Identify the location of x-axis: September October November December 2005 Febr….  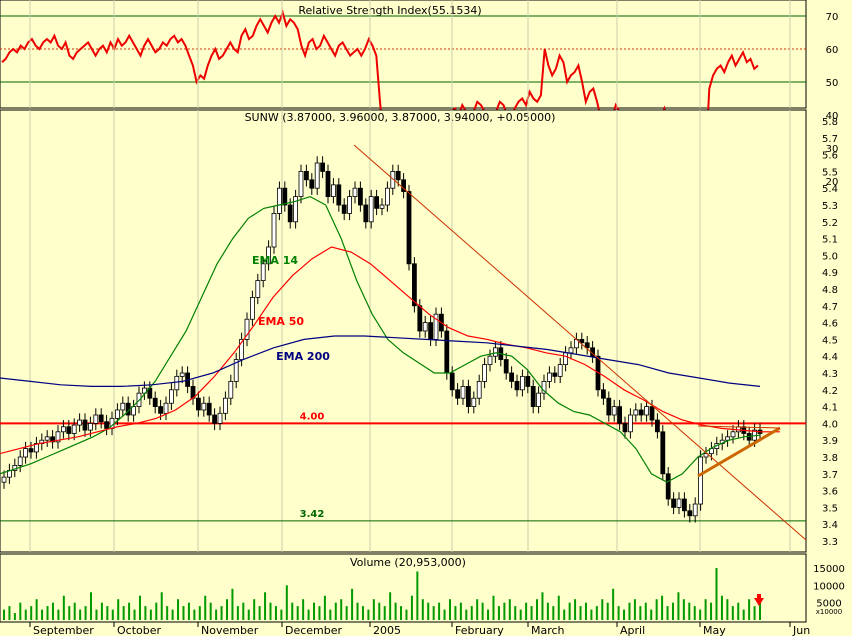
(405, 628).